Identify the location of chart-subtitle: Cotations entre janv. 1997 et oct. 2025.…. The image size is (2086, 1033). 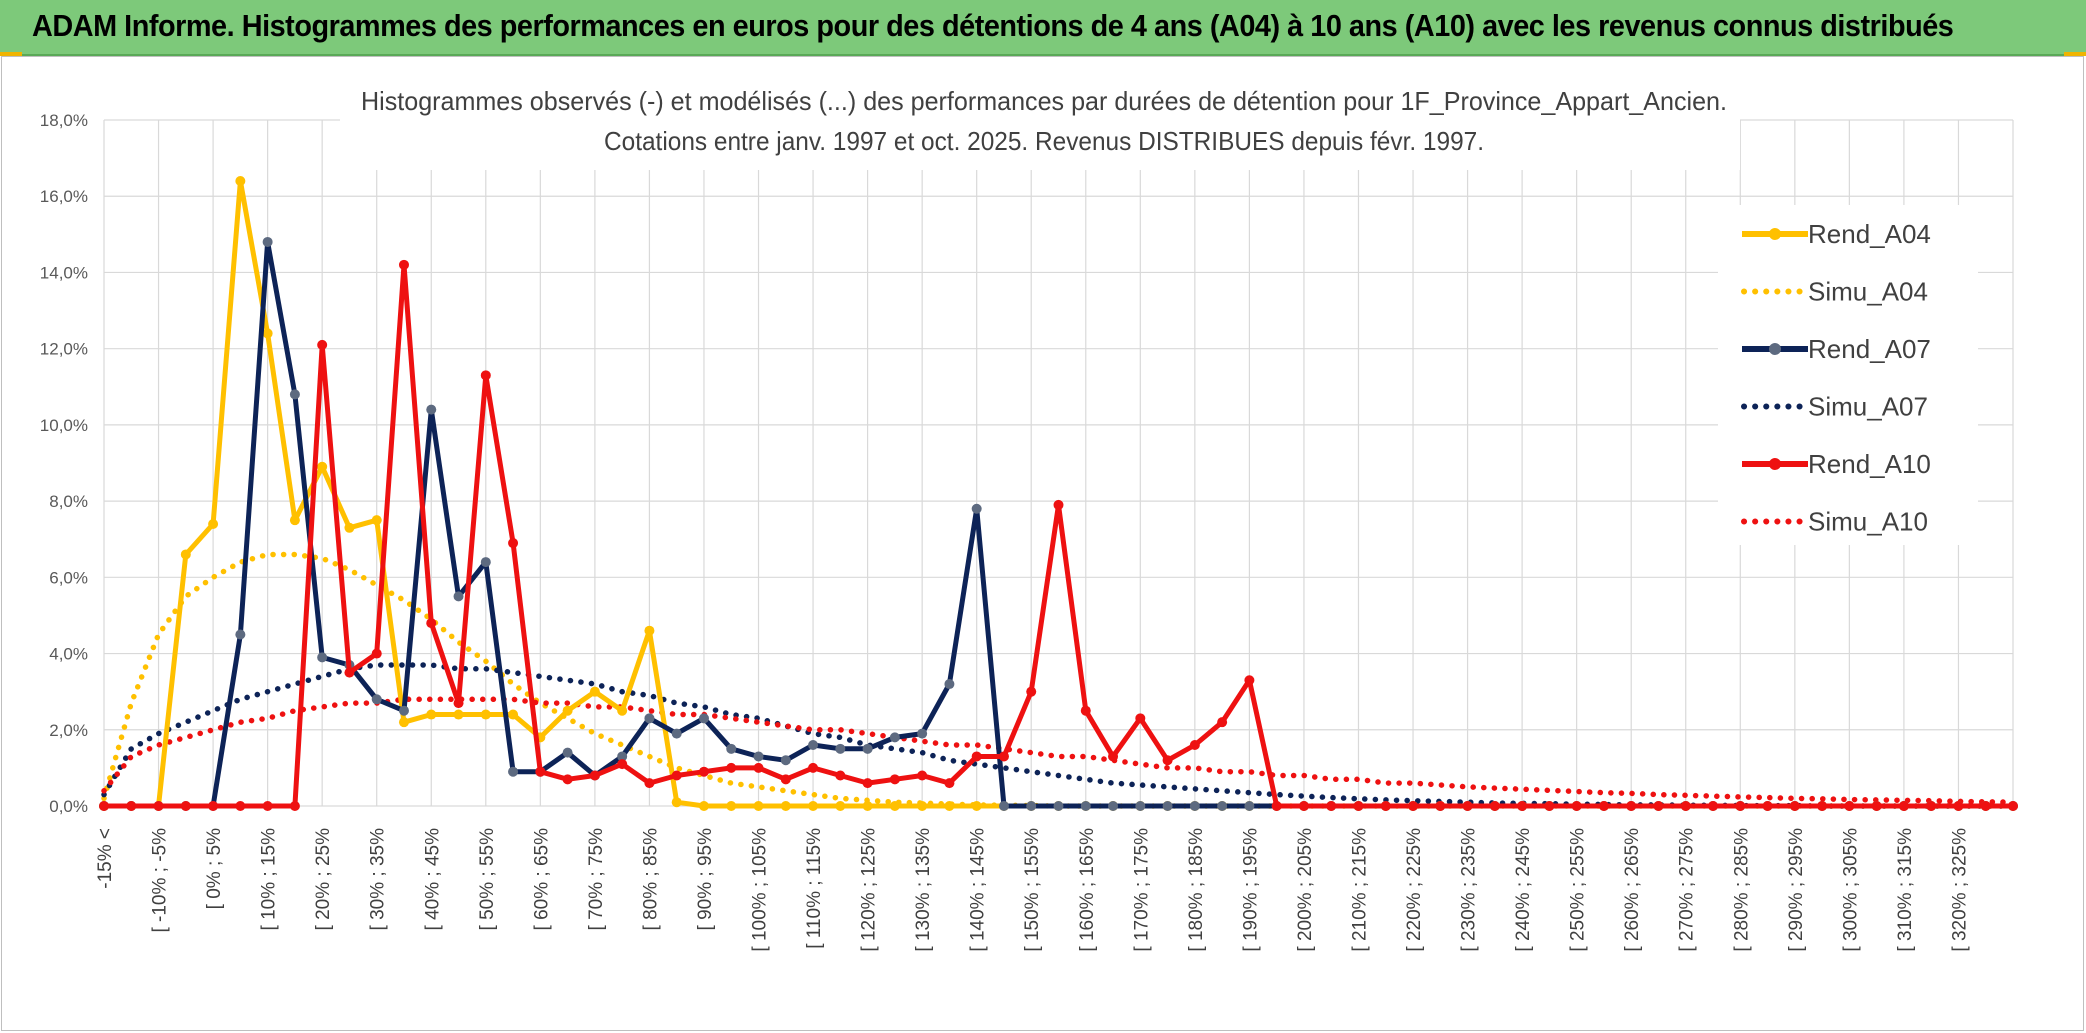
(1044, 141).